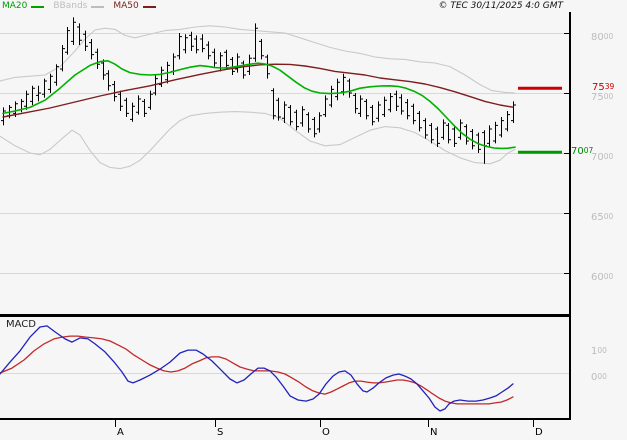  What do you see at coordinates (602, 157) in the screenshot?
I see `y-axis-label-7000: 7000` at bounding box center [602, 157].